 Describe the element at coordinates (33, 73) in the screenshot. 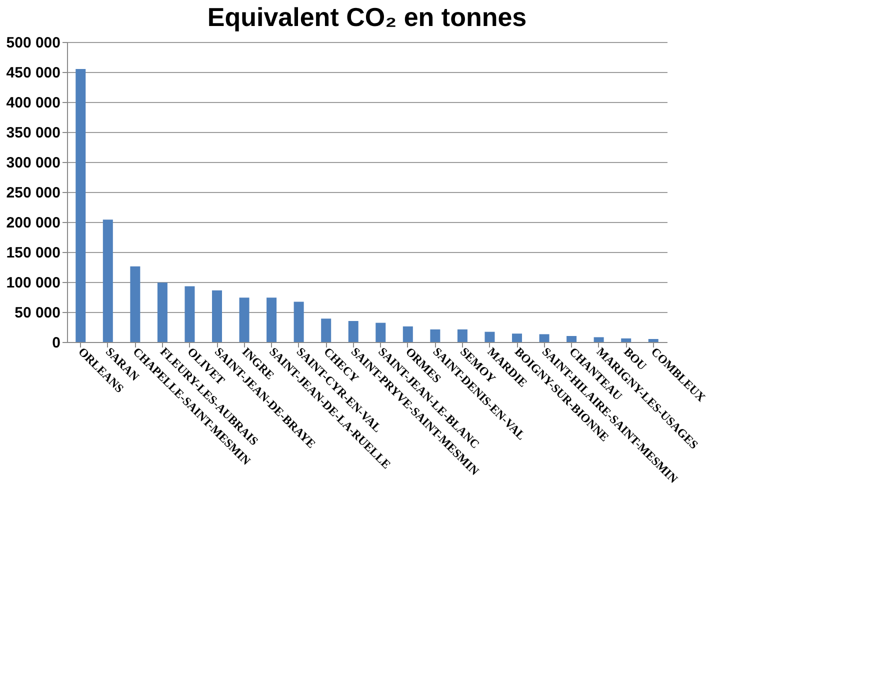

I see `y-tick-label: 450 000` at that location.